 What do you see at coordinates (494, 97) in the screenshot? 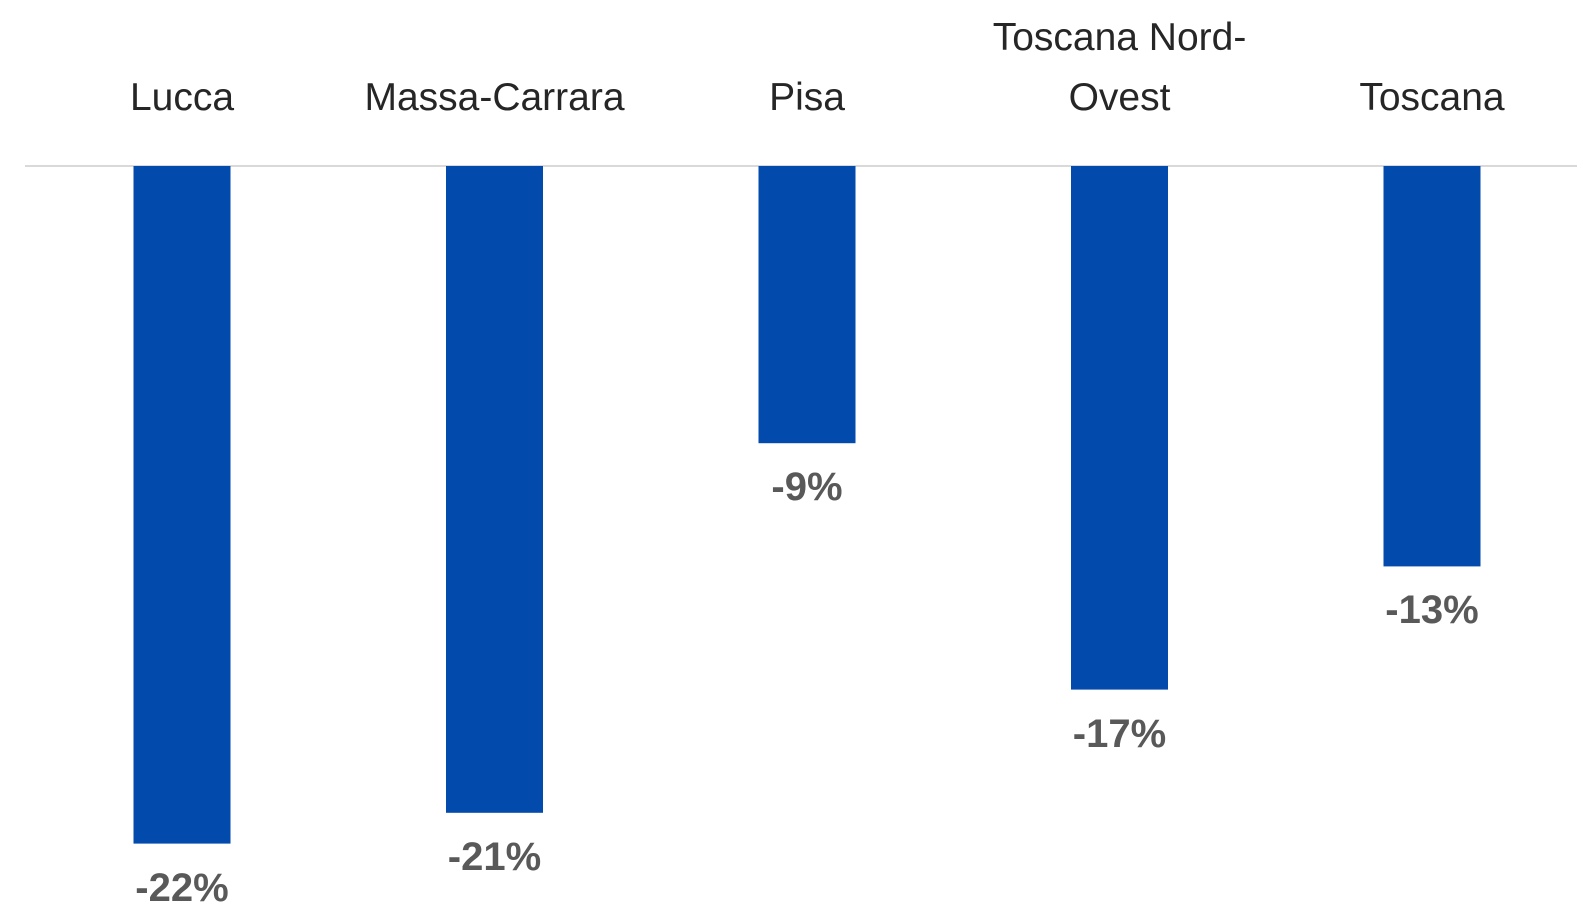
I see `category-label: Massa-Carrara` at bounding box center [494, 97].